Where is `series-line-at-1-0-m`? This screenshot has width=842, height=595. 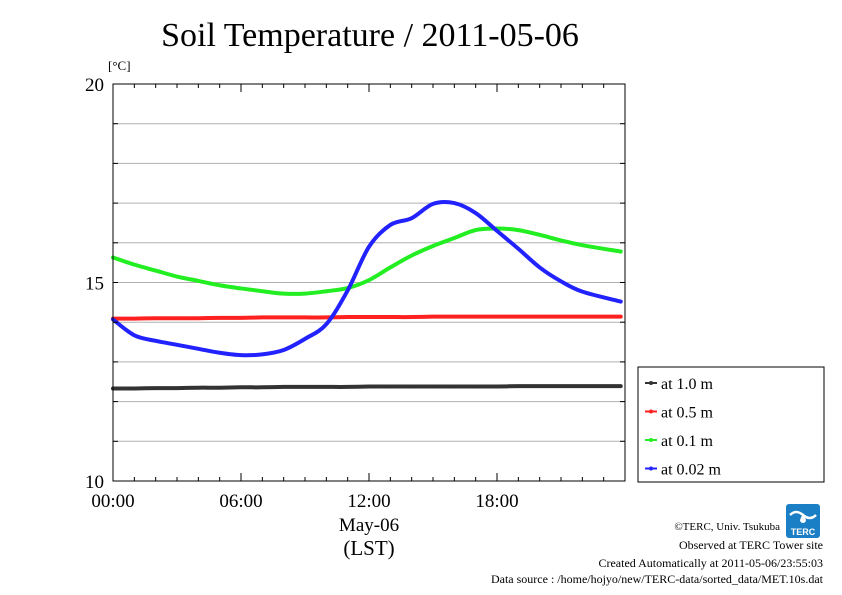
series-line-at-1-0-m is located at coordinates (367, 387).